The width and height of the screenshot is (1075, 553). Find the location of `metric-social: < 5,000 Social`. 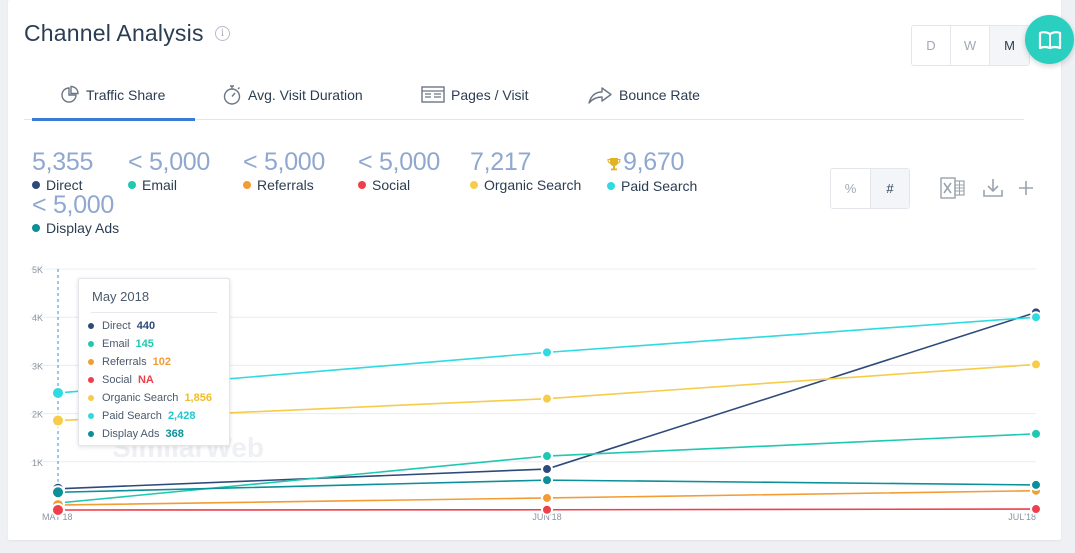

metric-social: < 5,000 Social is located at coordinates (433, 170).